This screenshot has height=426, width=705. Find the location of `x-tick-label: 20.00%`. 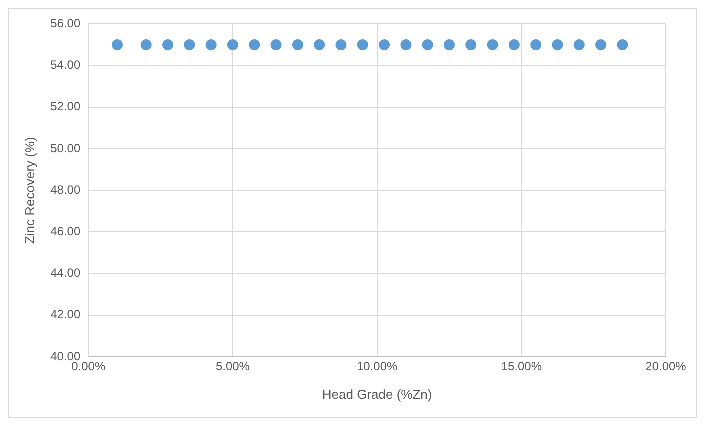

x-tick-label: 20.00% is located at coordinates (666, 367).